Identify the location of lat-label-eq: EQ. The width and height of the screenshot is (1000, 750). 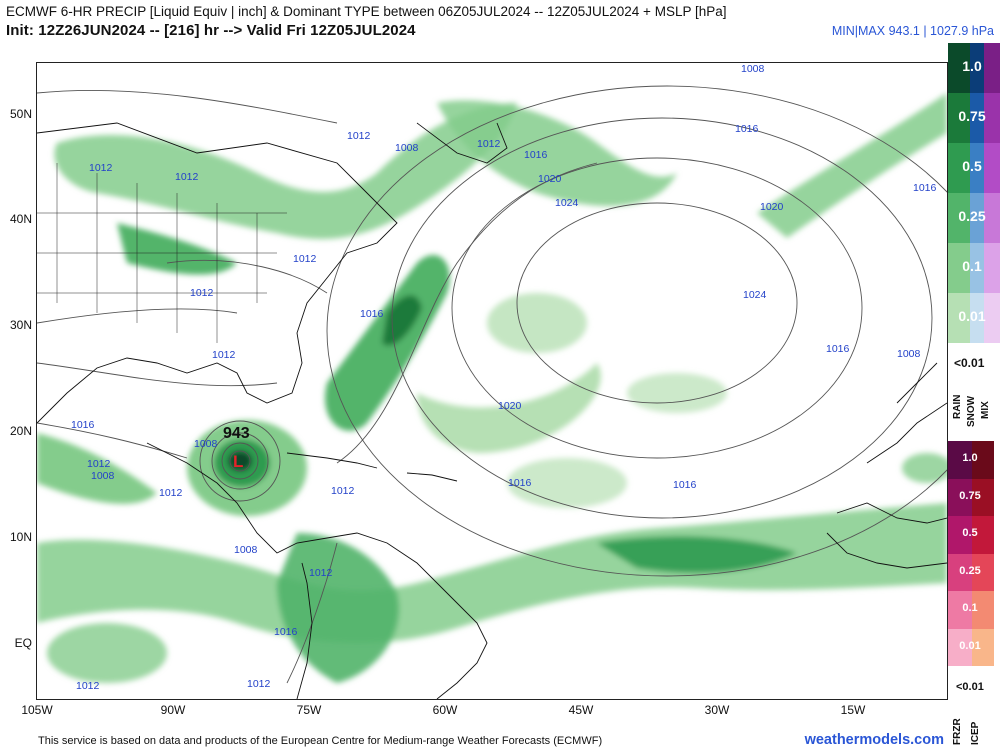
(23, 643).